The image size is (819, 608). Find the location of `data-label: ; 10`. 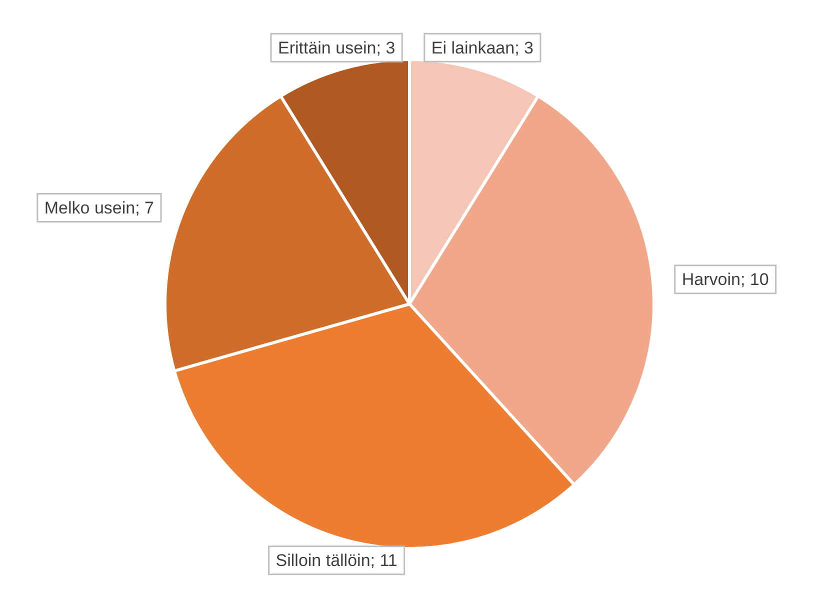

data-label: ; 10 is located at coordinates (754, 280).